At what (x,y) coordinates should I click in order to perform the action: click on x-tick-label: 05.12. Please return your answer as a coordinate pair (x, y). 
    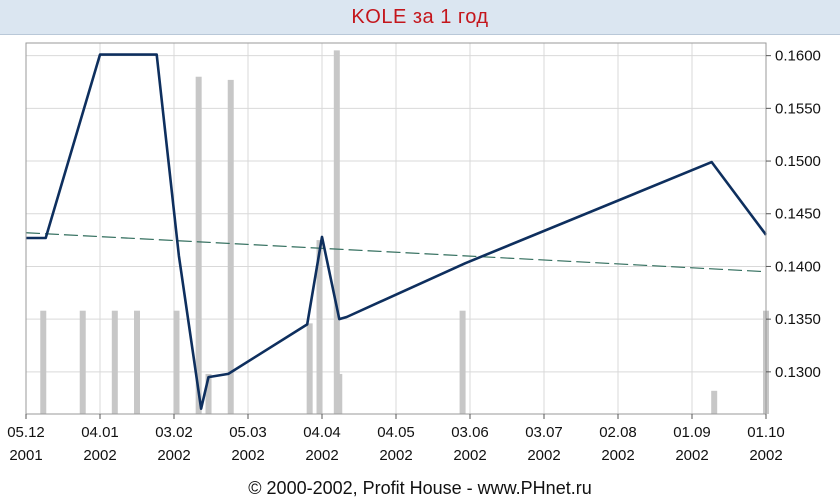
    Looking at the image, I should click on (26, 432).